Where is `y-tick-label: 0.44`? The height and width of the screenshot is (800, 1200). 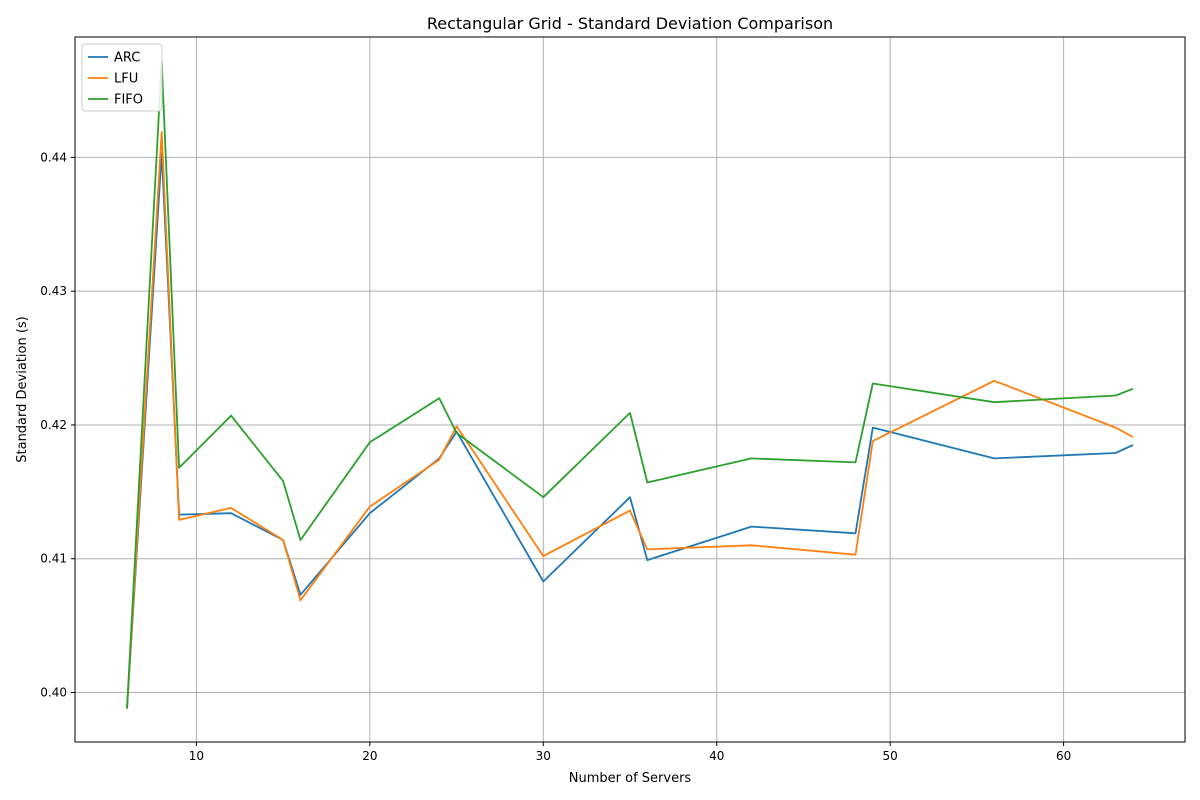 y-tick-label: 0.44 is located at coordinates (53, 157).